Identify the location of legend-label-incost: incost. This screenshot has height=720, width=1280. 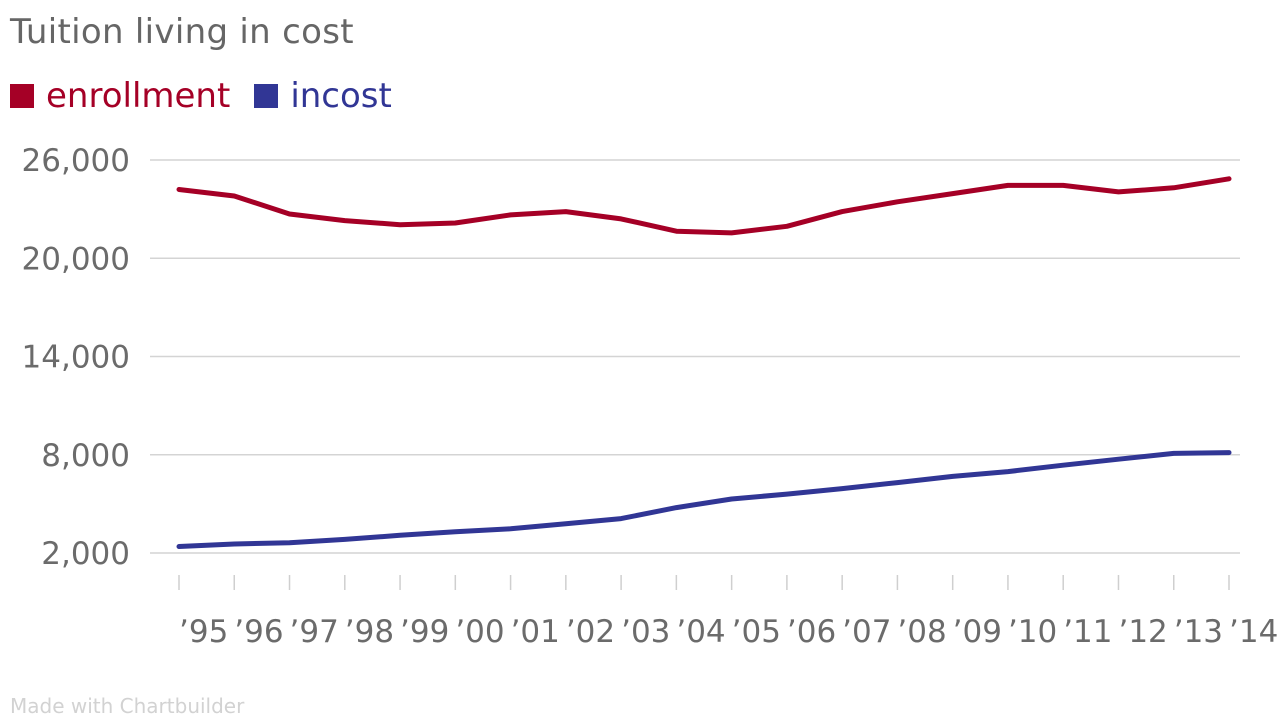
(341, 96).